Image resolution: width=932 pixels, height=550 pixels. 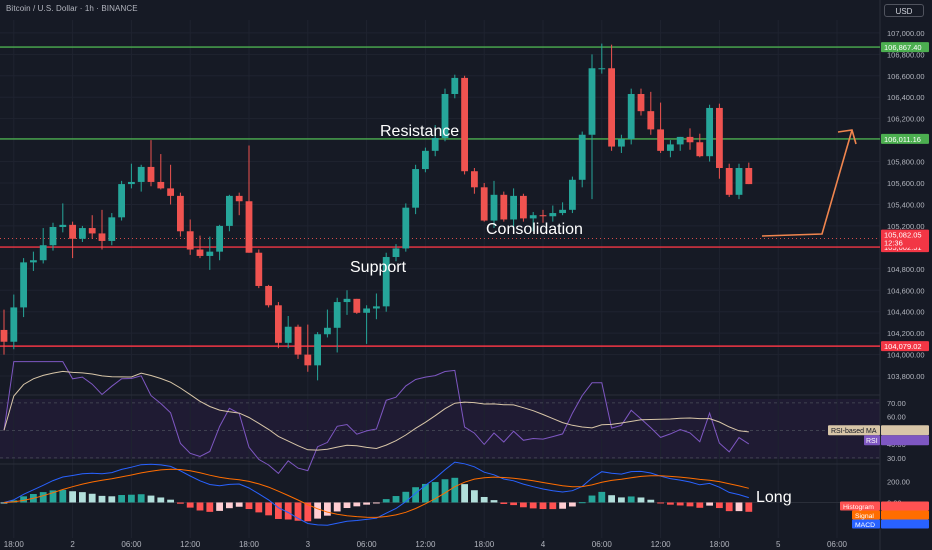 What do you see at coordinates (906, 269) in the screenshot?
I see `price-tick-label: 104,800.00` at bounding box center [906, 269].